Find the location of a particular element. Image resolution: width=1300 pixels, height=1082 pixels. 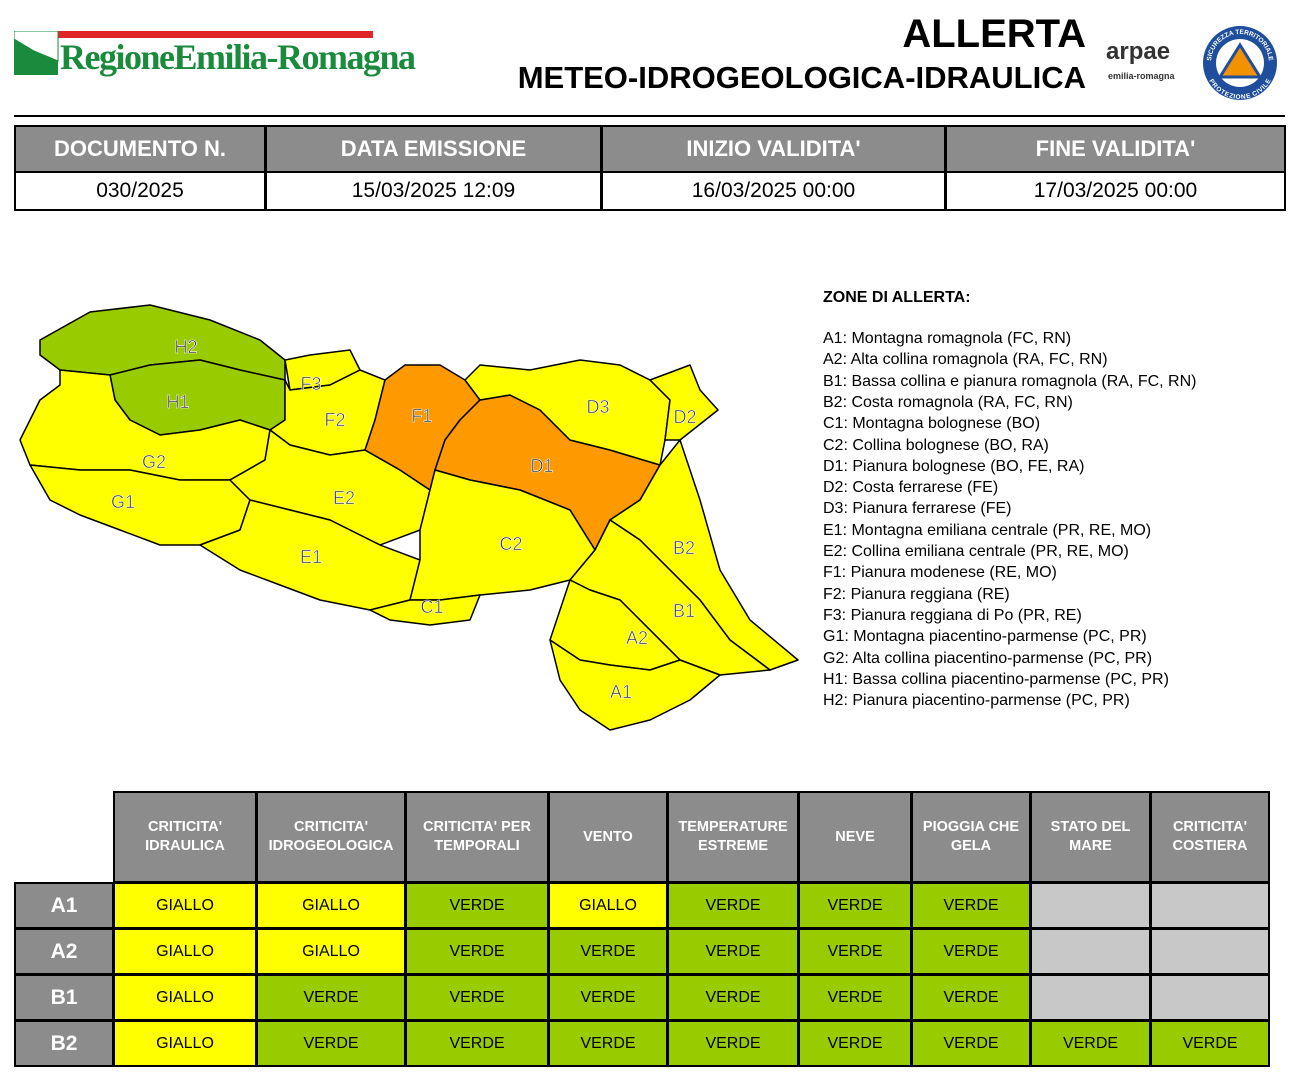

map-zone-label: C1 is located at coordinates (431, 607).